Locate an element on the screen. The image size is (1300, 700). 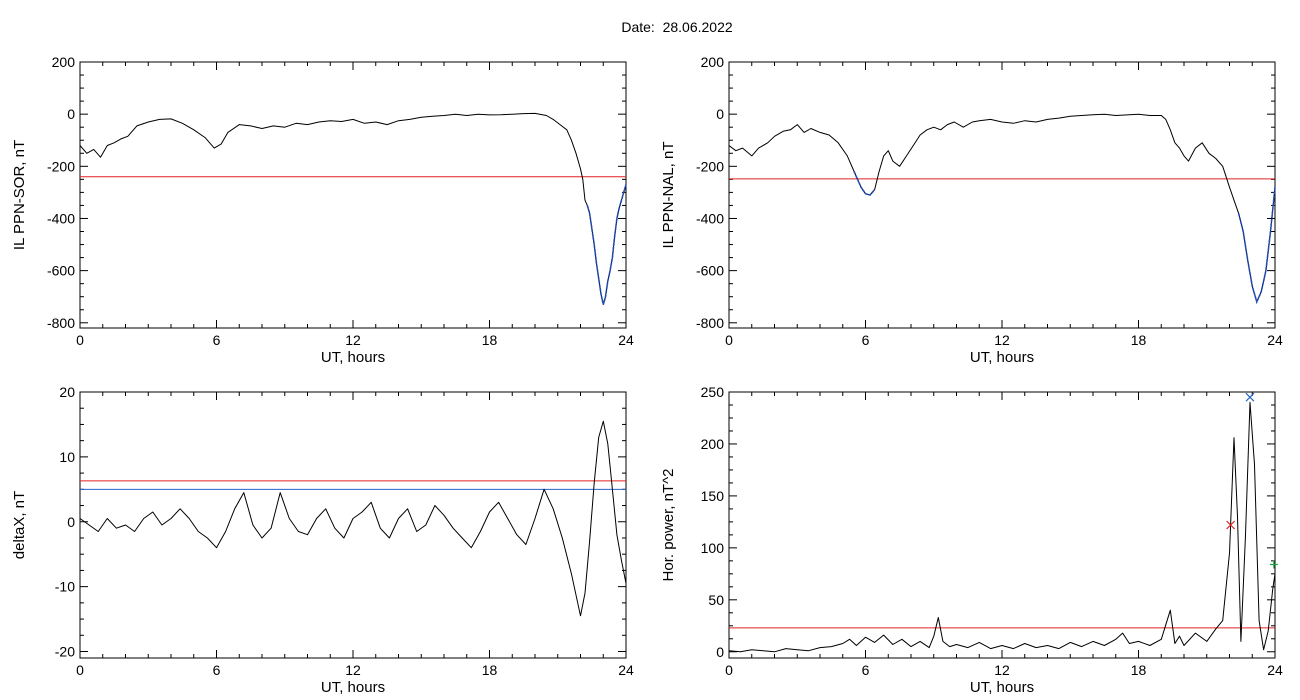
y-axis-label: Hor. power, nT^2 is located at coordinates (668, 525).